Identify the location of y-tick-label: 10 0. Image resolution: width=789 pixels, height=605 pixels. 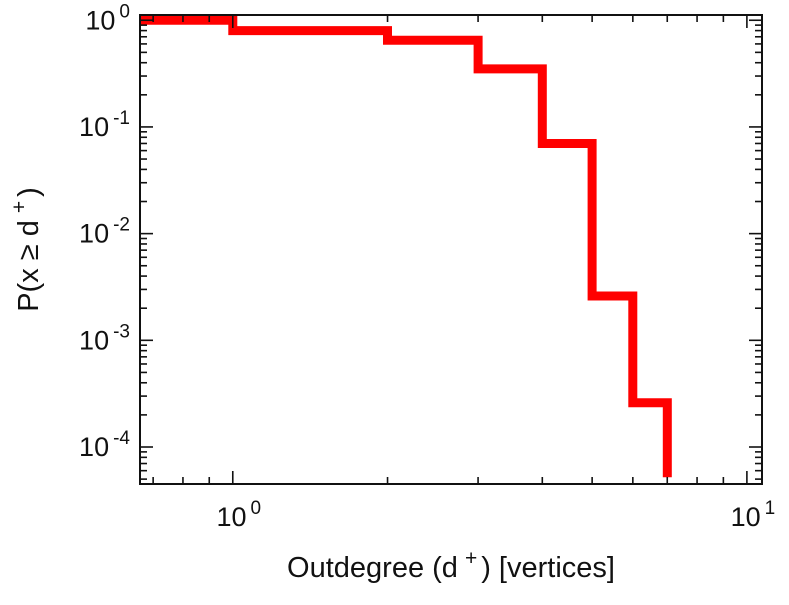
(107, 18).